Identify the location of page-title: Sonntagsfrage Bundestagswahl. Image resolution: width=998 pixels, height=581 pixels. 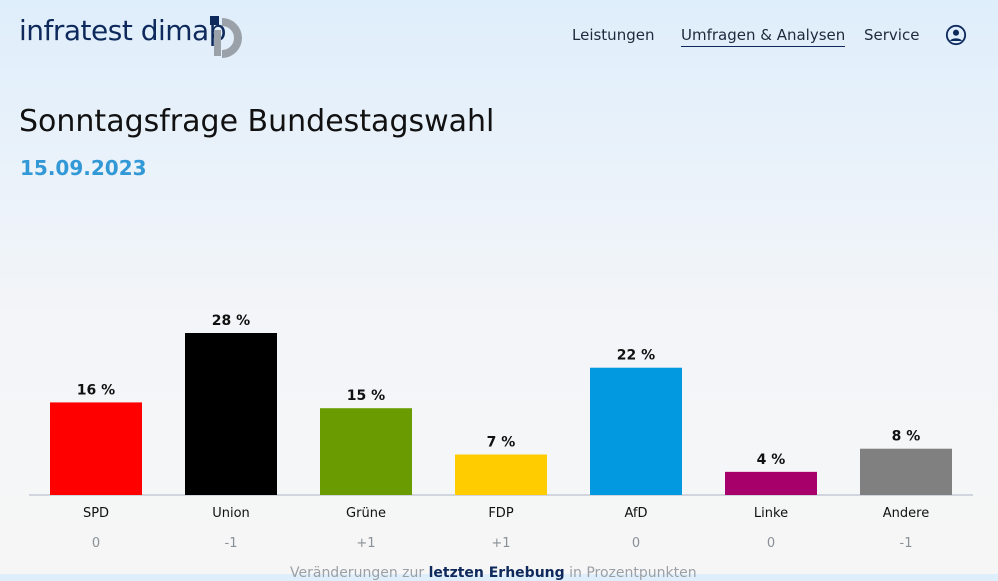
(257, 121).